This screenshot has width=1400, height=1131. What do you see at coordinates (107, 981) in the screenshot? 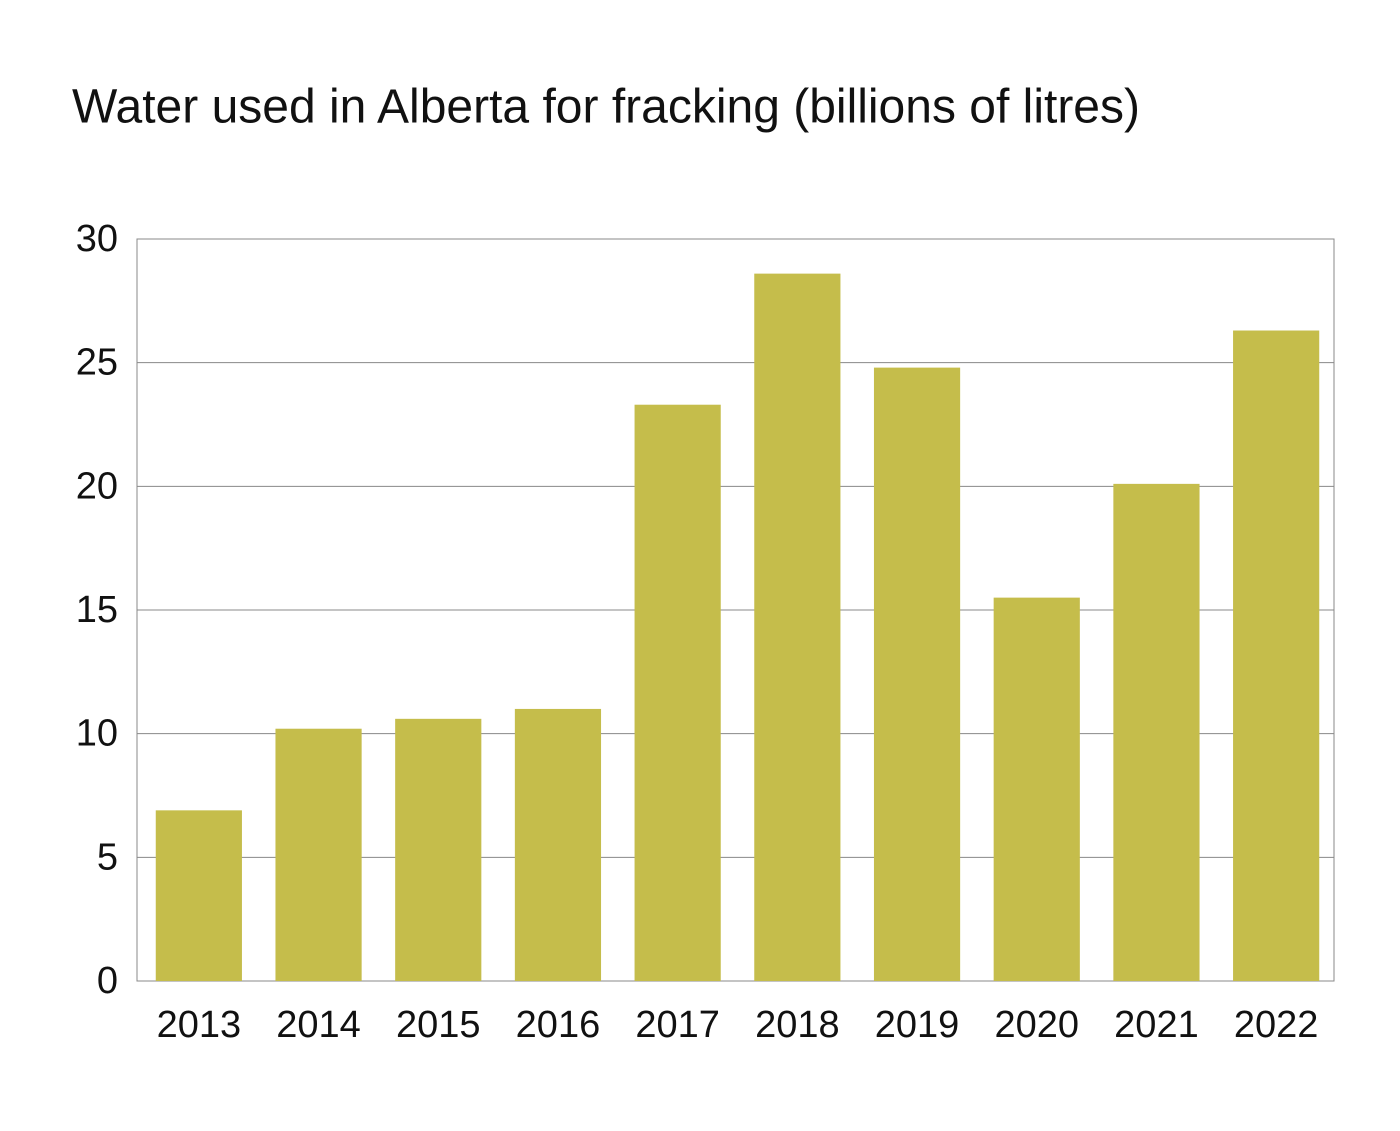
I see `y-tick-label: 0` at bounding box center [107, 981].